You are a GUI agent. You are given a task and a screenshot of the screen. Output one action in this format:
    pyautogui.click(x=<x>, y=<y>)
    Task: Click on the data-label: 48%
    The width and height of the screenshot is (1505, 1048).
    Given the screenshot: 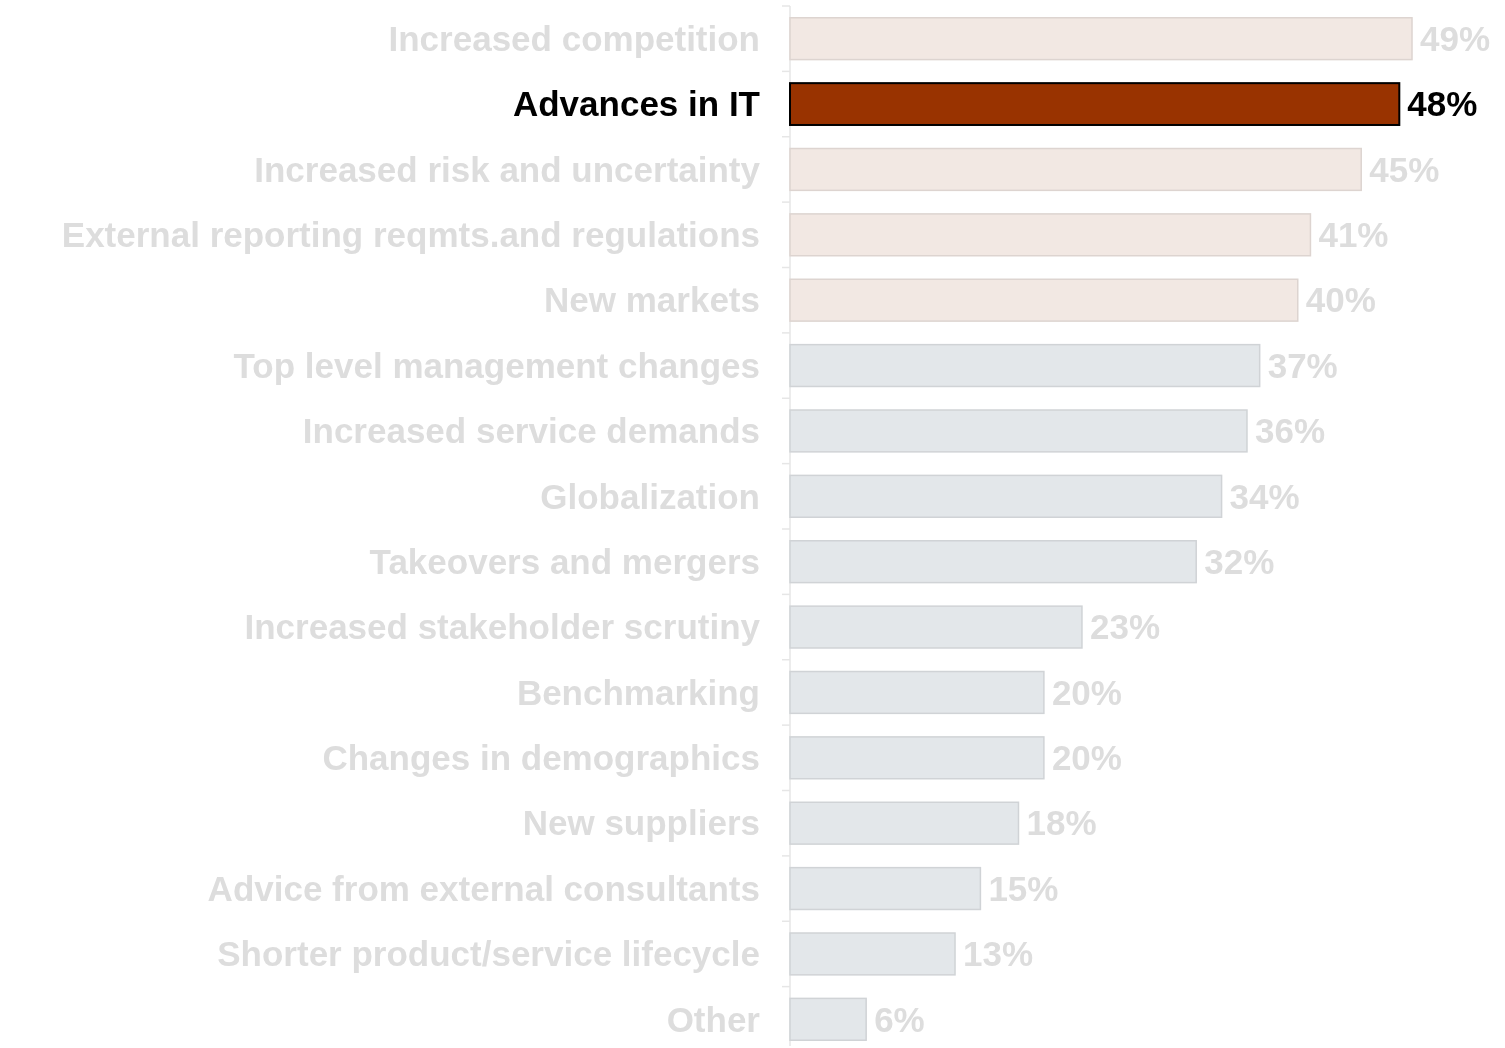 What is the action you would take?
    pyautogui.click(x=1442, y=104)
    